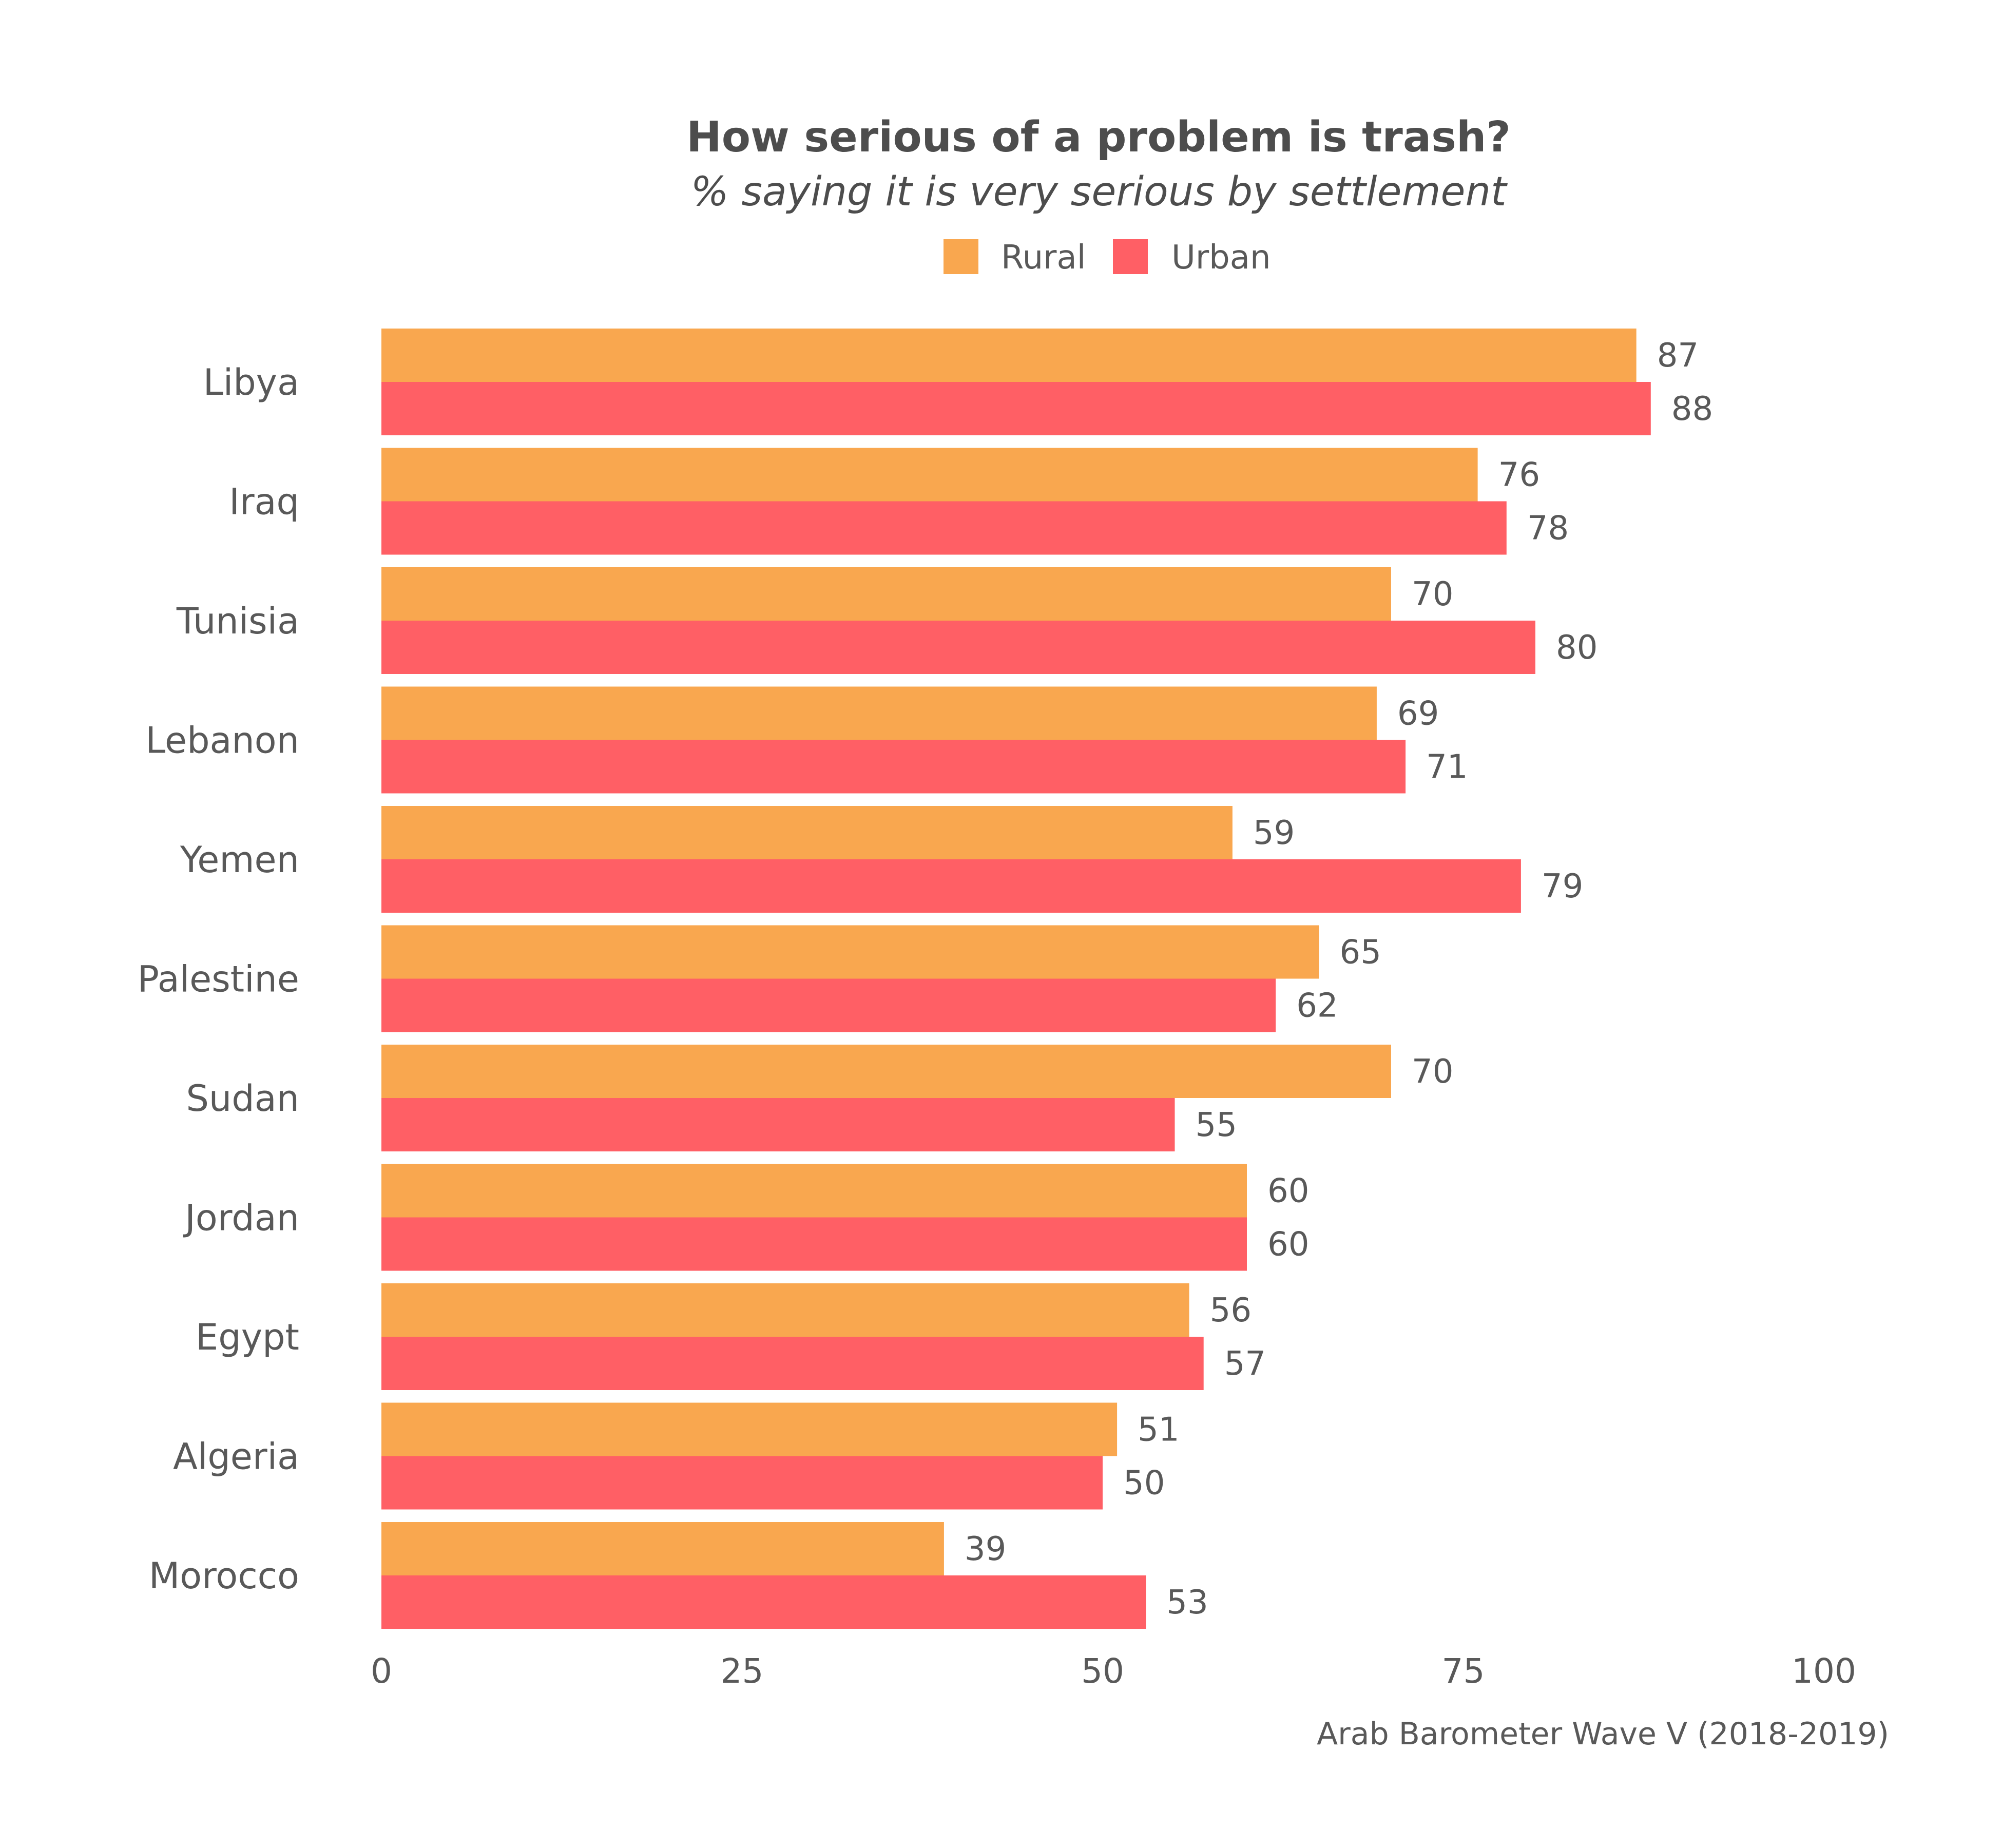 Image resolution: width=2002 pixels, height=1848 pixels. I want to click on value-label-rural-tunisia: 70, so click(1432, 594).